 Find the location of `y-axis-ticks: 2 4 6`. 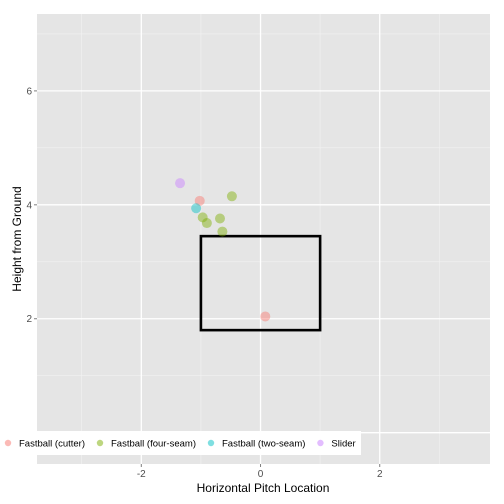

y-axis-ticks: 2 4 6 is located at coordinates (31, 205).